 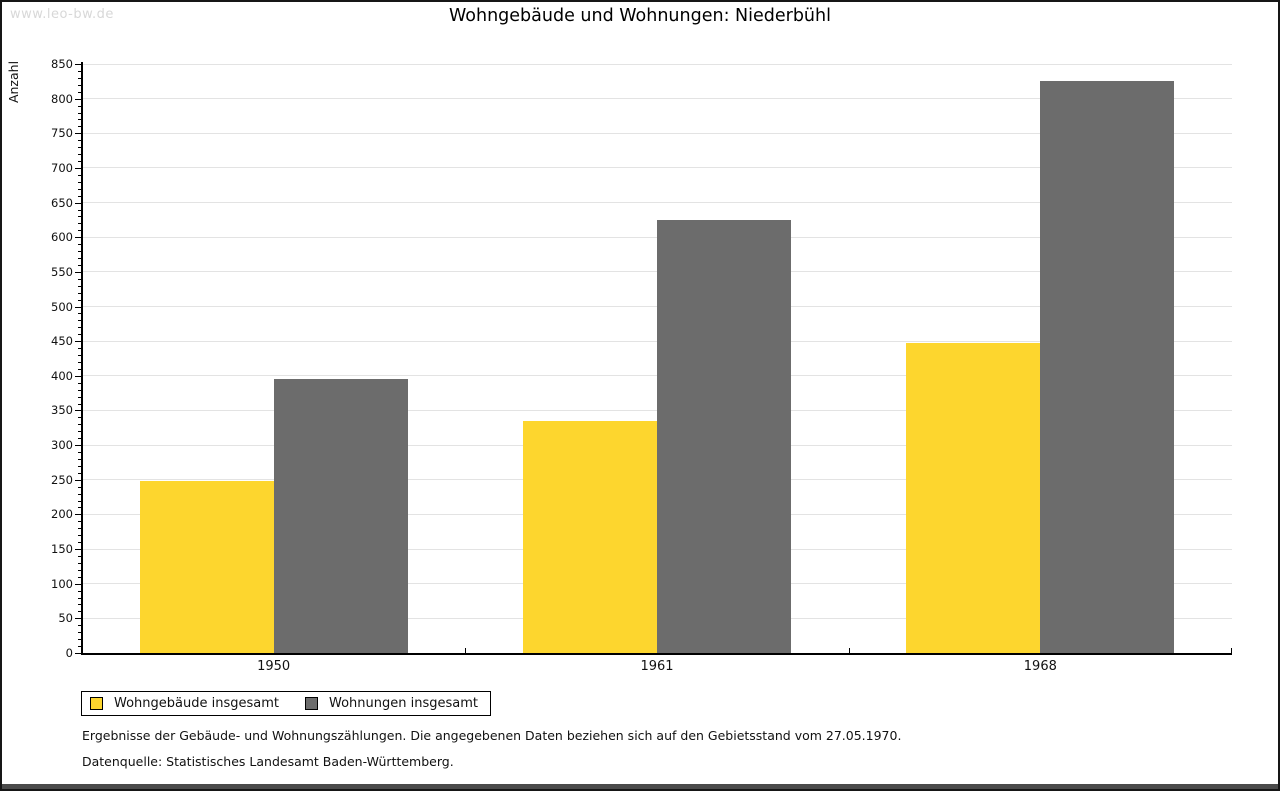 What do you see at coordinates (62, 98) in the screenshot?
I see `y-tick-label: 800` at bounding box center [62, 98].